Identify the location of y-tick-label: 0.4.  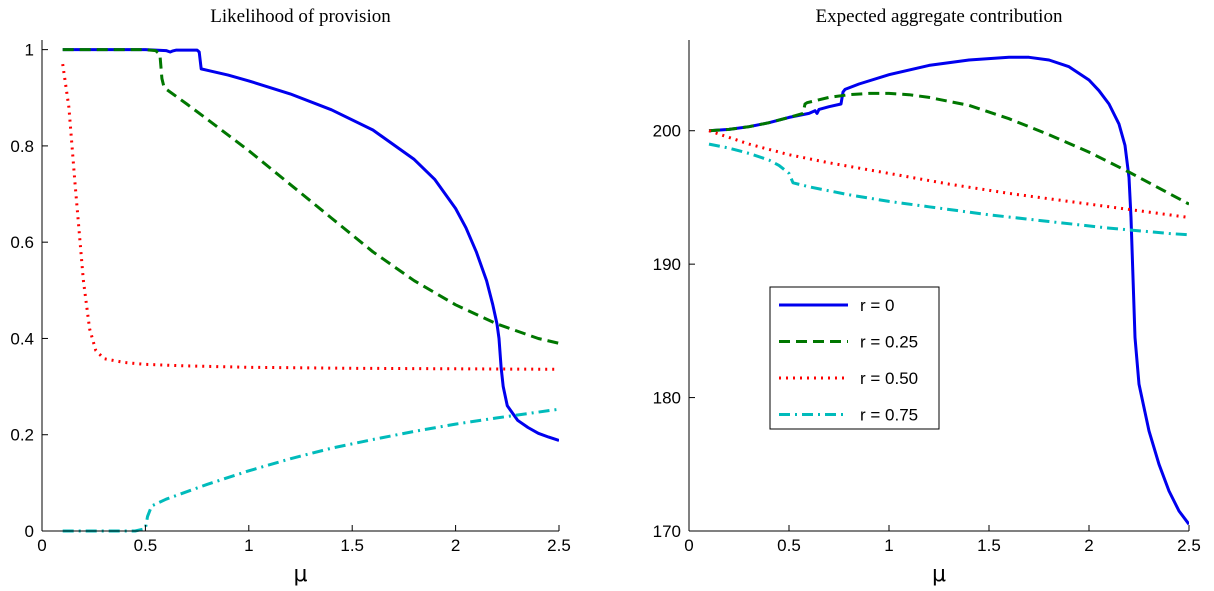
(22, 338).